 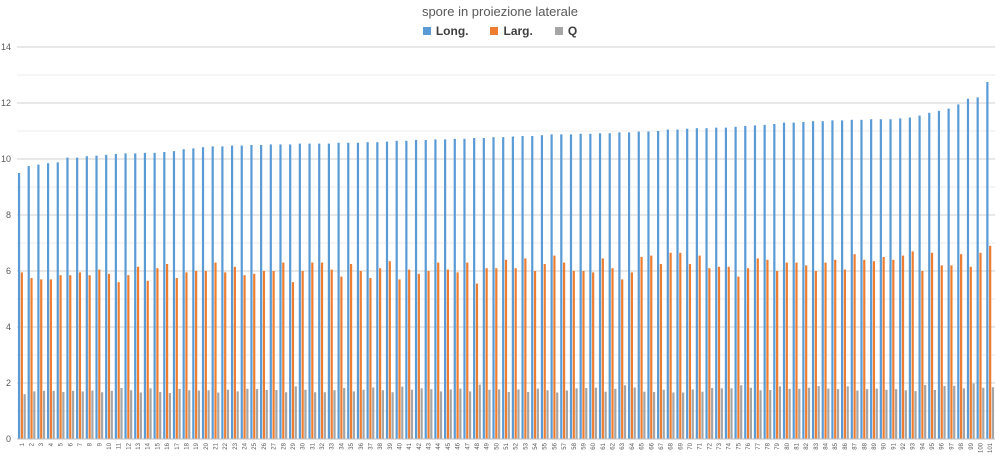 What do you see at coordinates (914, 445) in the screenshot?
I see `x-tick-label-93: 93` at bounding box center [914, 445].